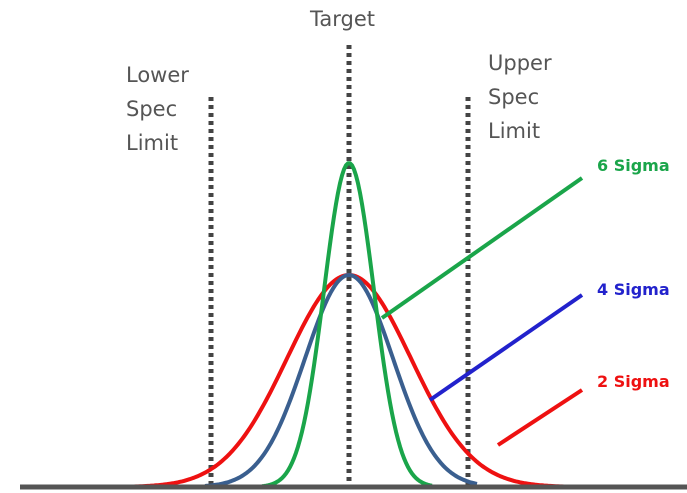 The height and width of the screenshot is (493, 687). What do you see at coordinates (633, 165) in the screenshot?
I see `six-sigma-label: 6 Sigma` at bounding box center [633, 165].